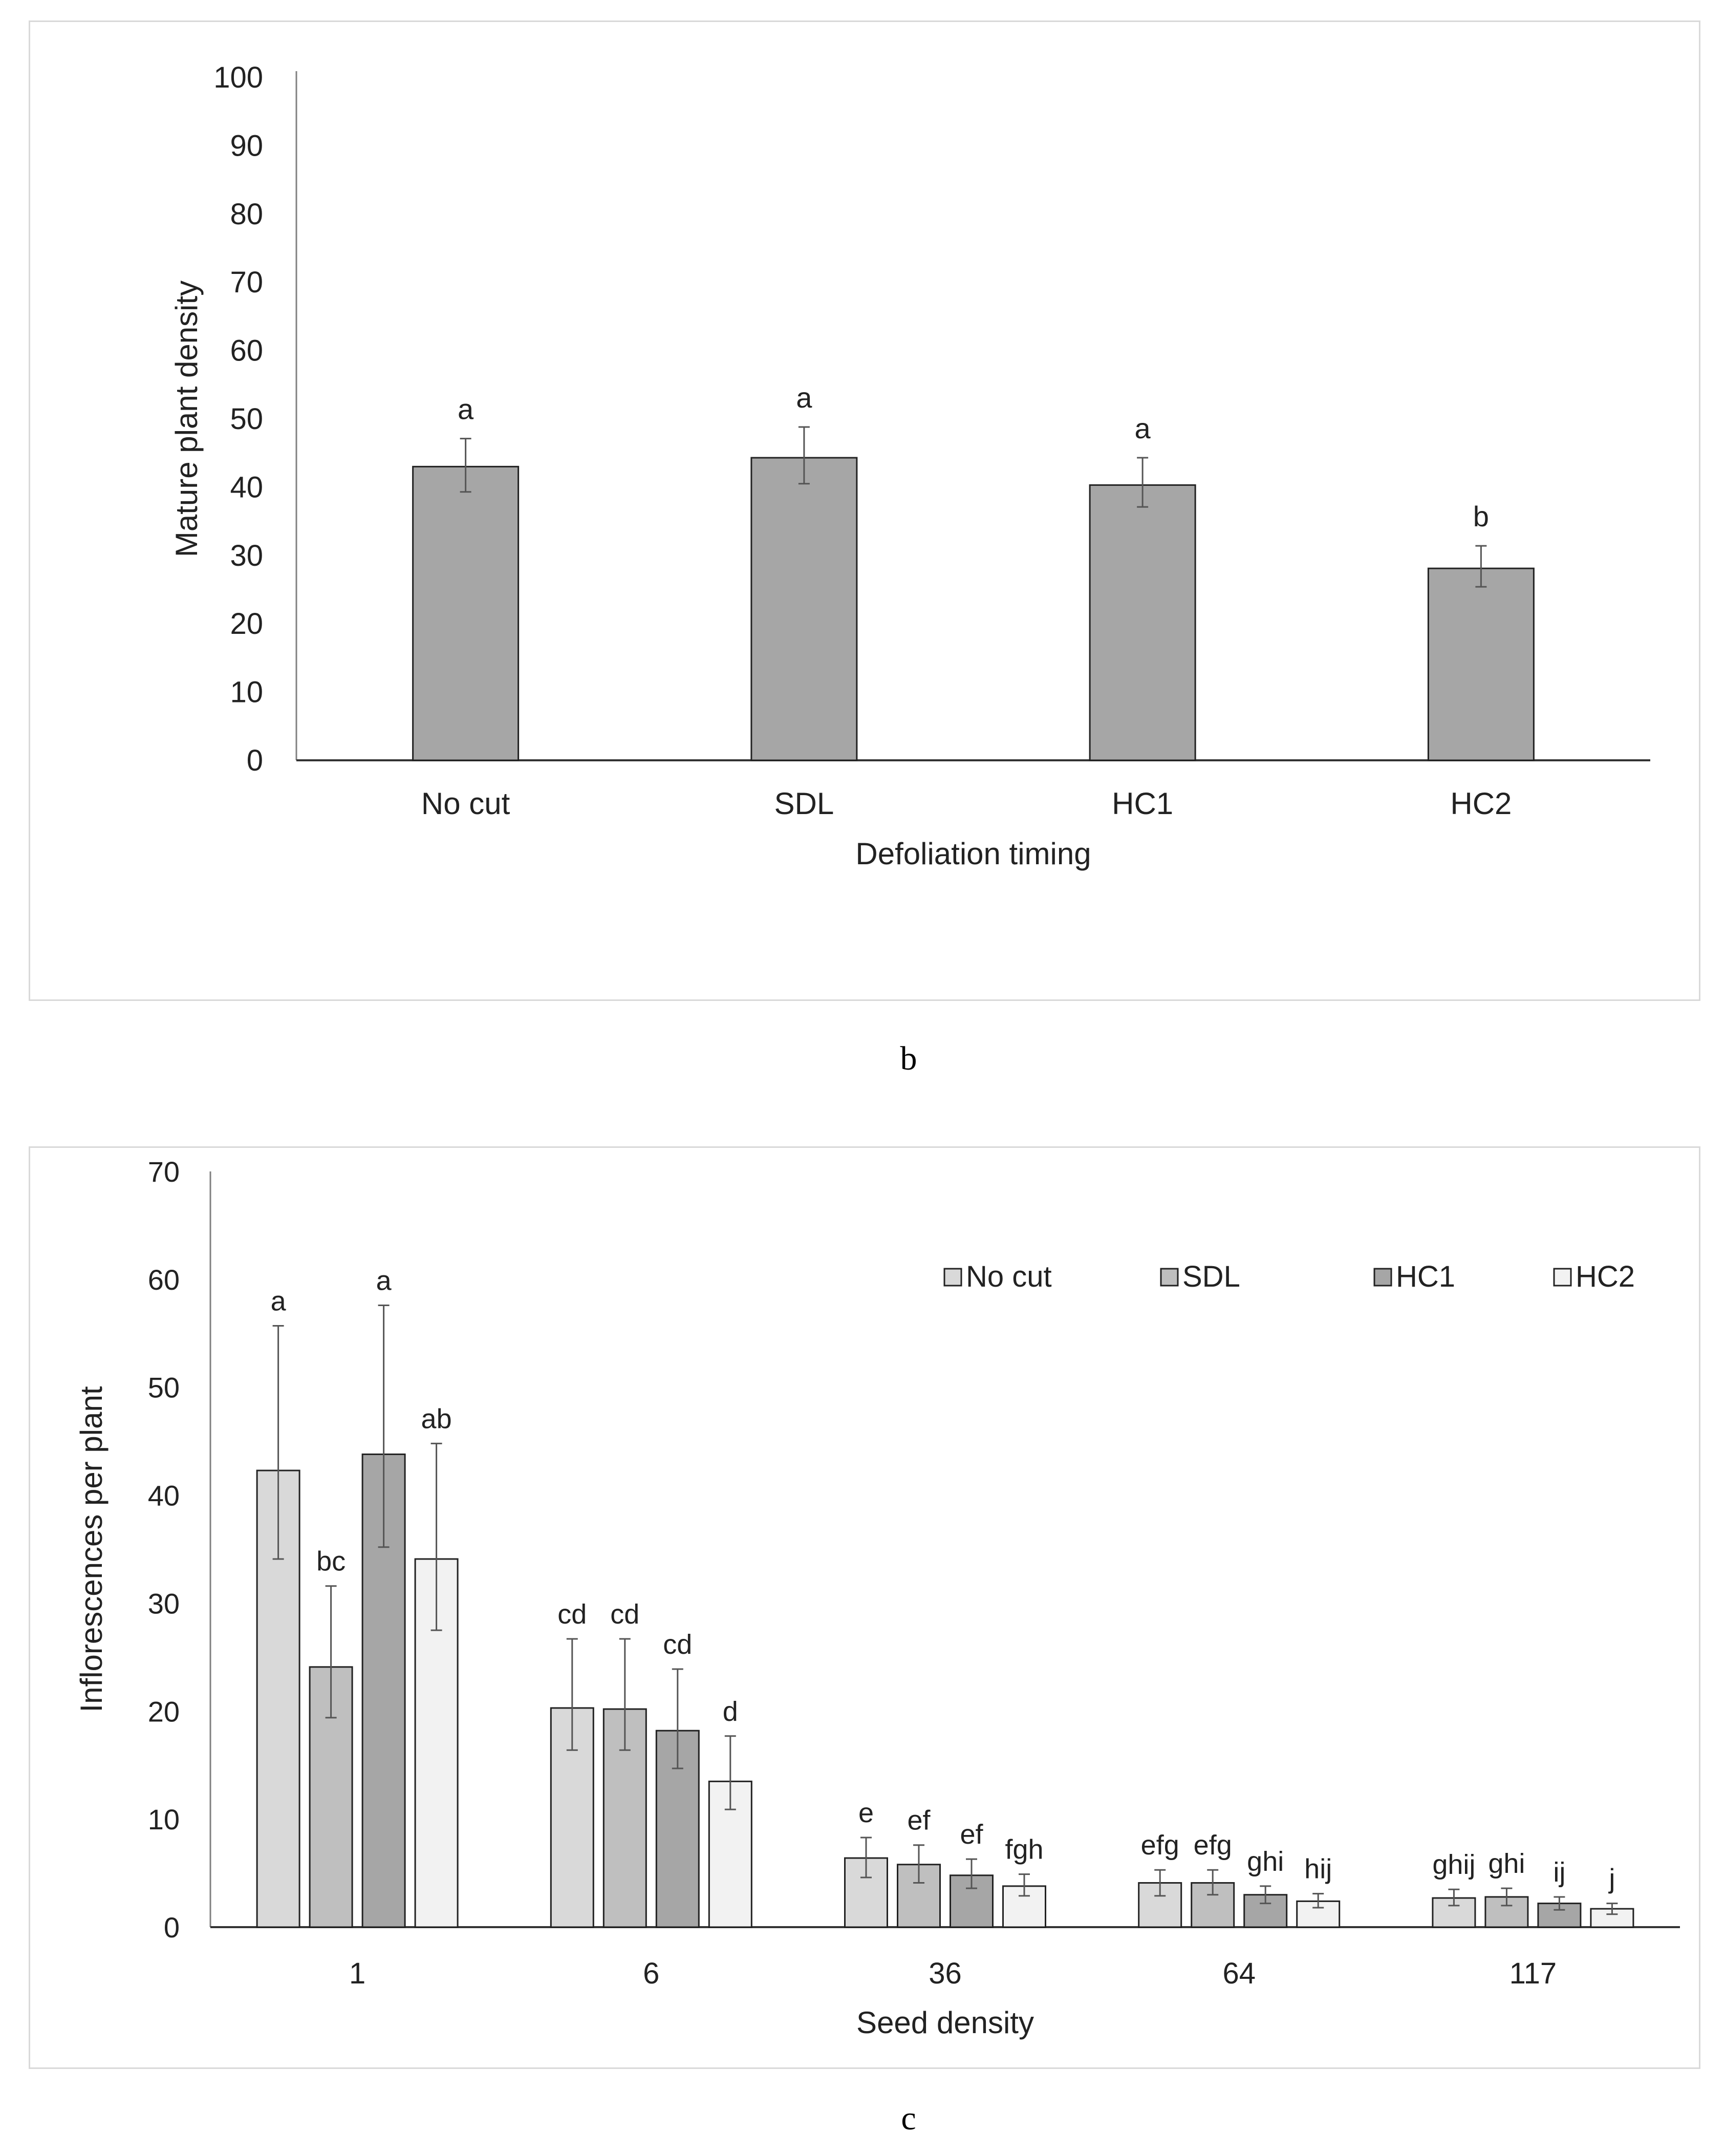 Image resolution: width=1725 pixels, height=2156 pixels. Describe the element at coordinates (1605, 1276) in the screenshot. I see `legend-label: HC2` at that location.